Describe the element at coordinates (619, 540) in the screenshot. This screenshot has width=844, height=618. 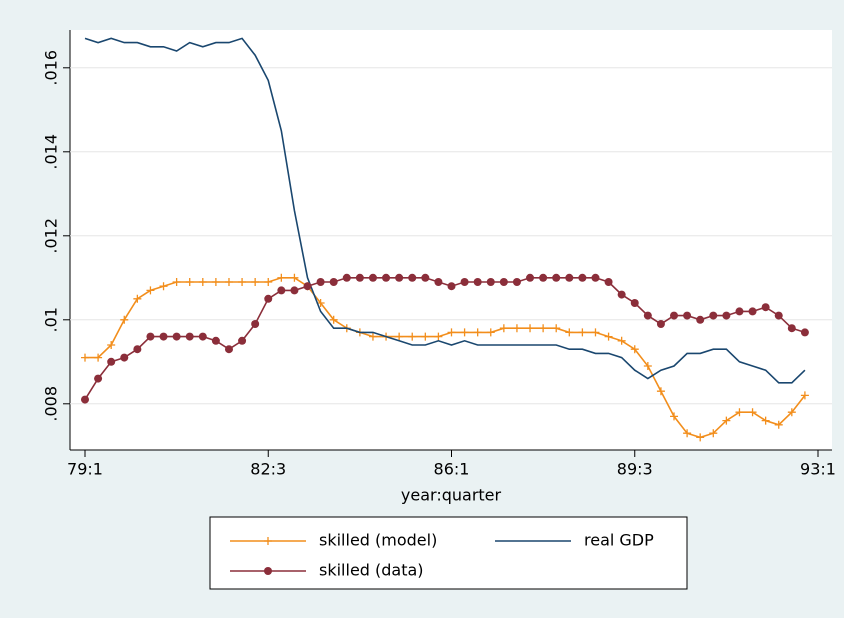
I see `legend-label: real GDP` at that location.